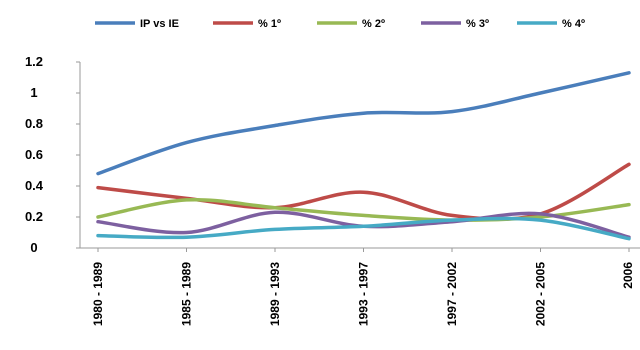 The image size is (640, 350). Describe the element at coordinates (187, 294) in the screenshot. I see `x-tick-label: 1985 - 1989` at that location.